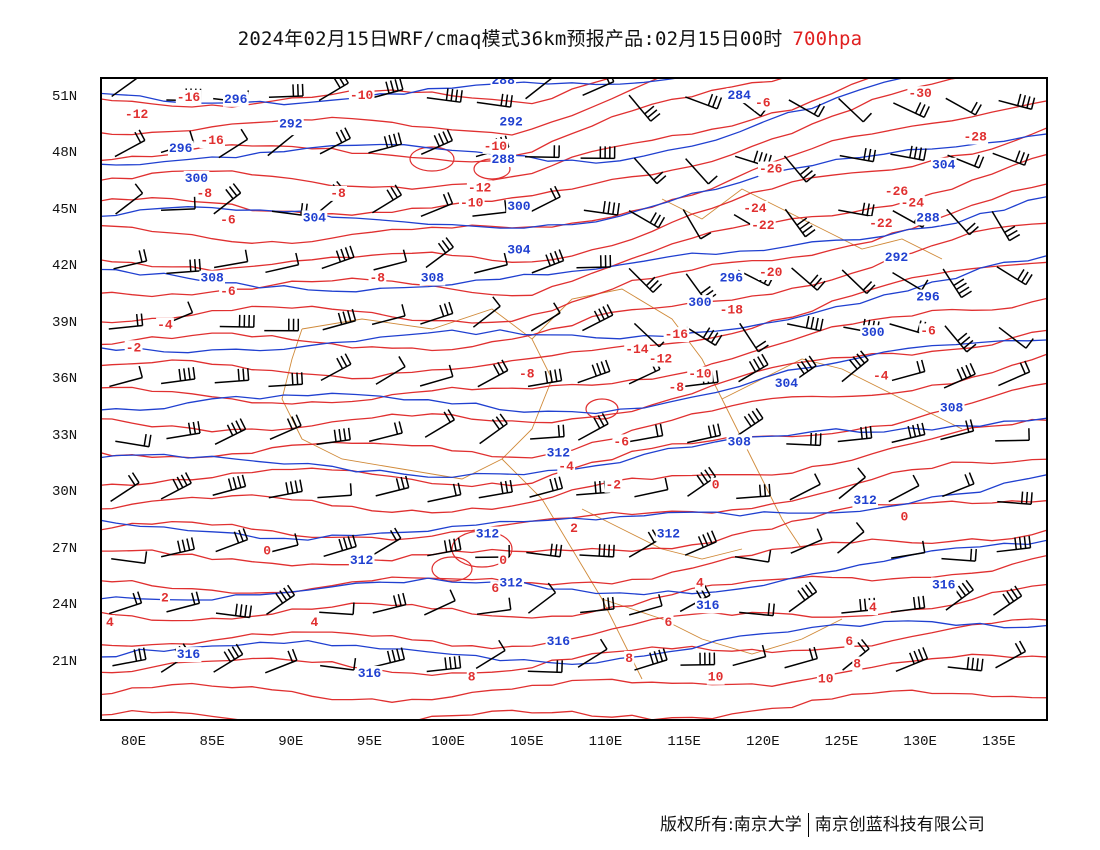 The image size is (1100, 850). I want to click on province-boundary-line, so click(572, 569).